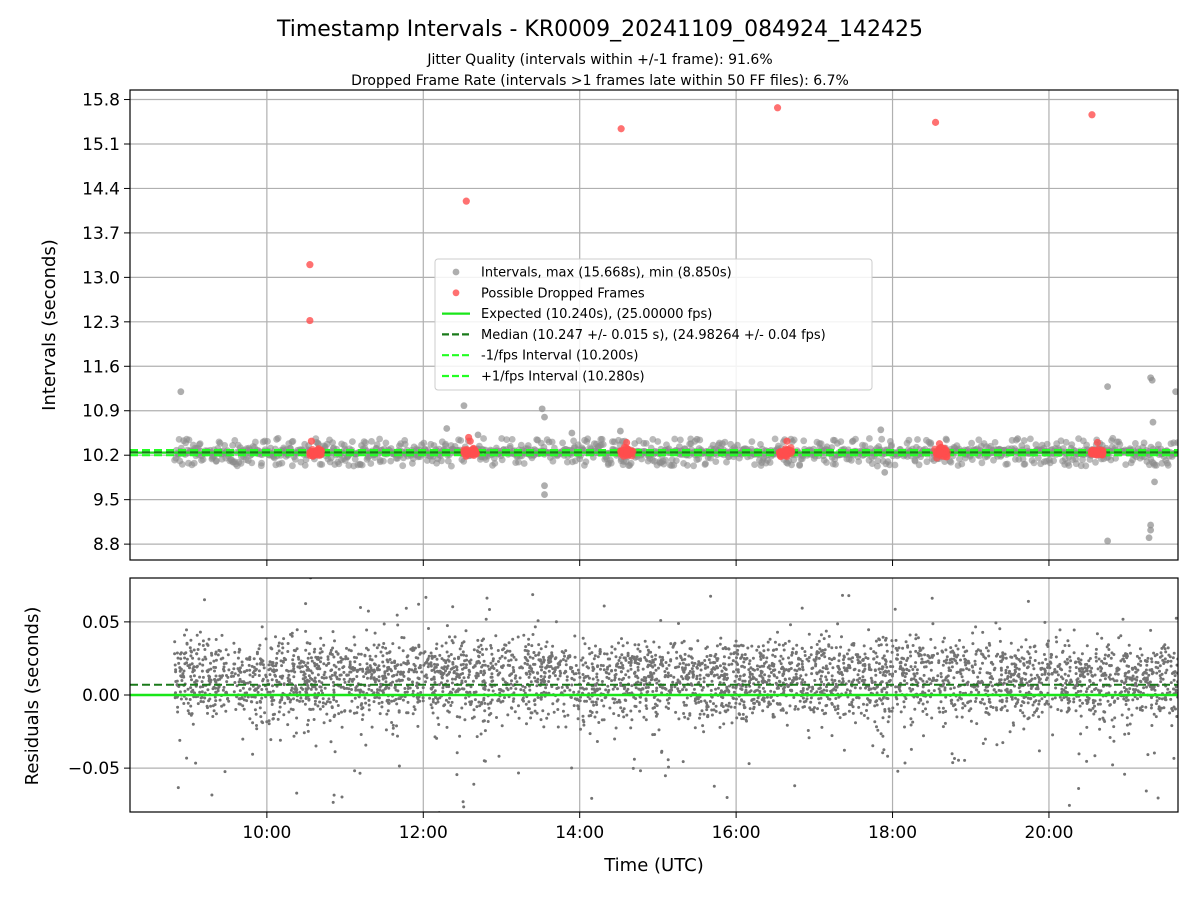  What do you see at coordinates (310, 265) in the screenshot?
I see `dropped-frame-outlier-point` at bounding box center [310, 265].